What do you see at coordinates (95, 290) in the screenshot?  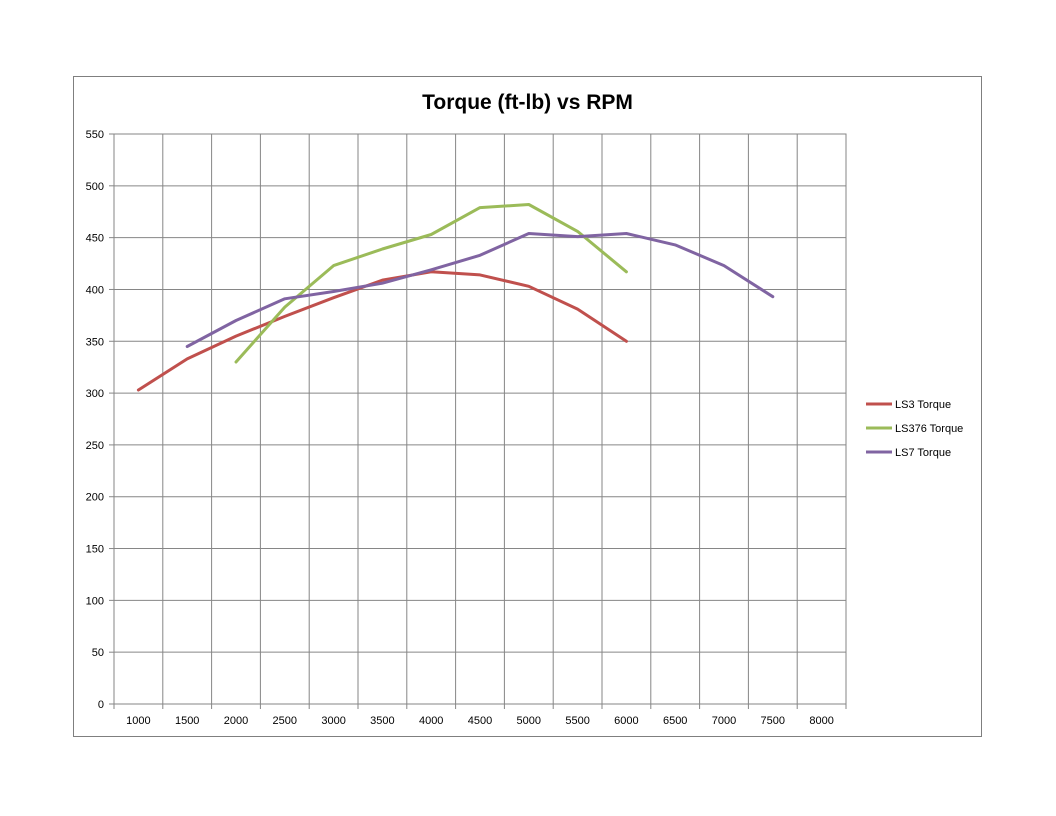 I see `y-tick-label: 400` at bounding box center [95, 290].